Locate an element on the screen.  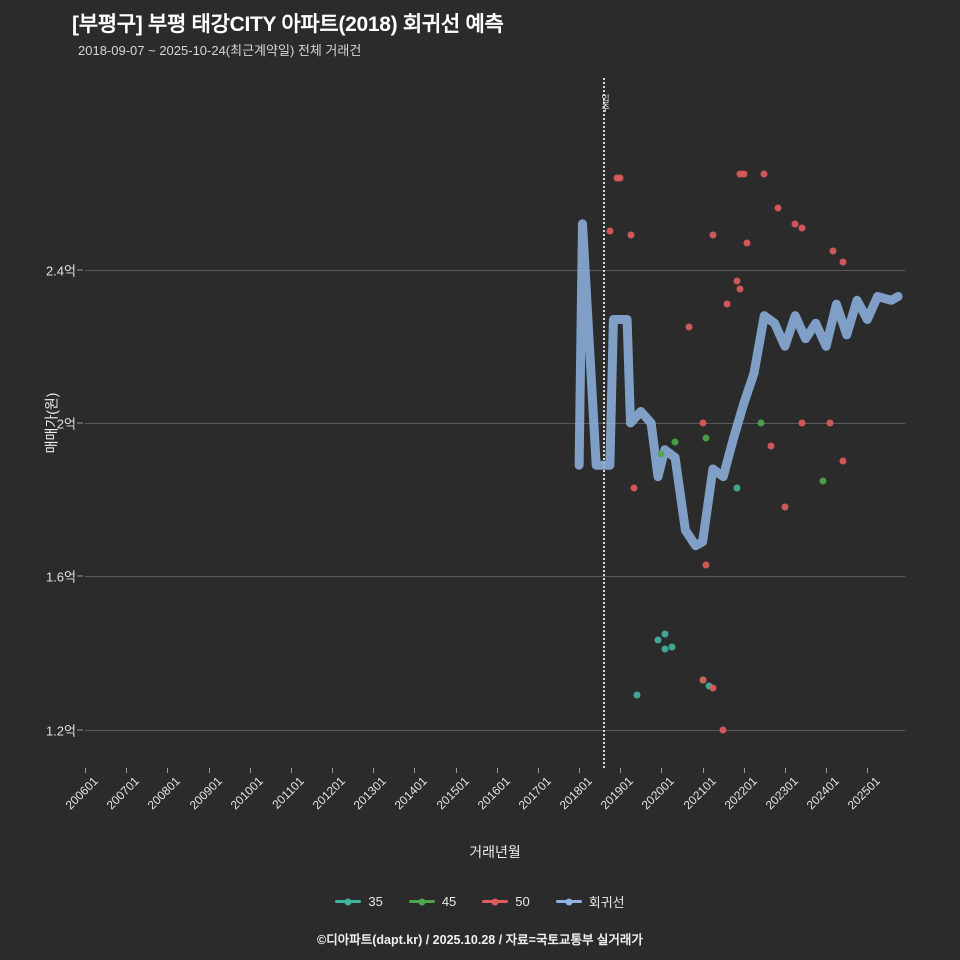
y-tick-label: 1.6억 is located at coordinates (60, 577).